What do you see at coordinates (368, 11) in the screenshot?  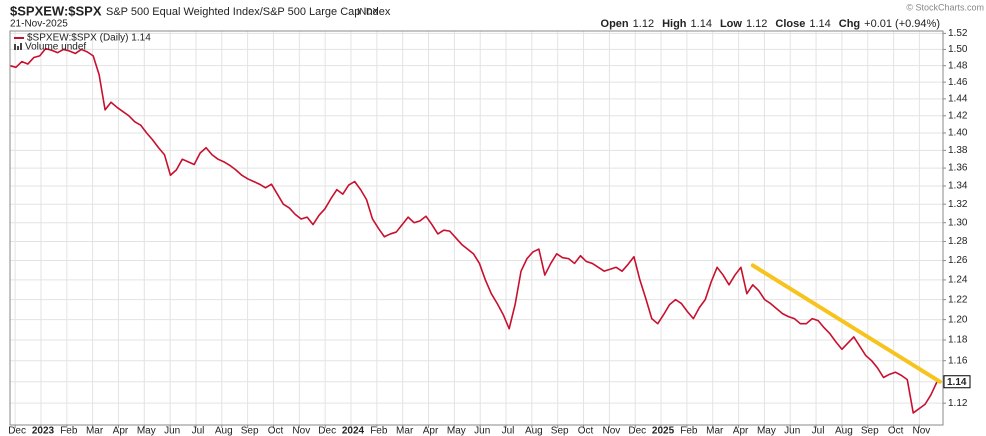 I see `exchange: INDX` at bounding box center [368, 11].